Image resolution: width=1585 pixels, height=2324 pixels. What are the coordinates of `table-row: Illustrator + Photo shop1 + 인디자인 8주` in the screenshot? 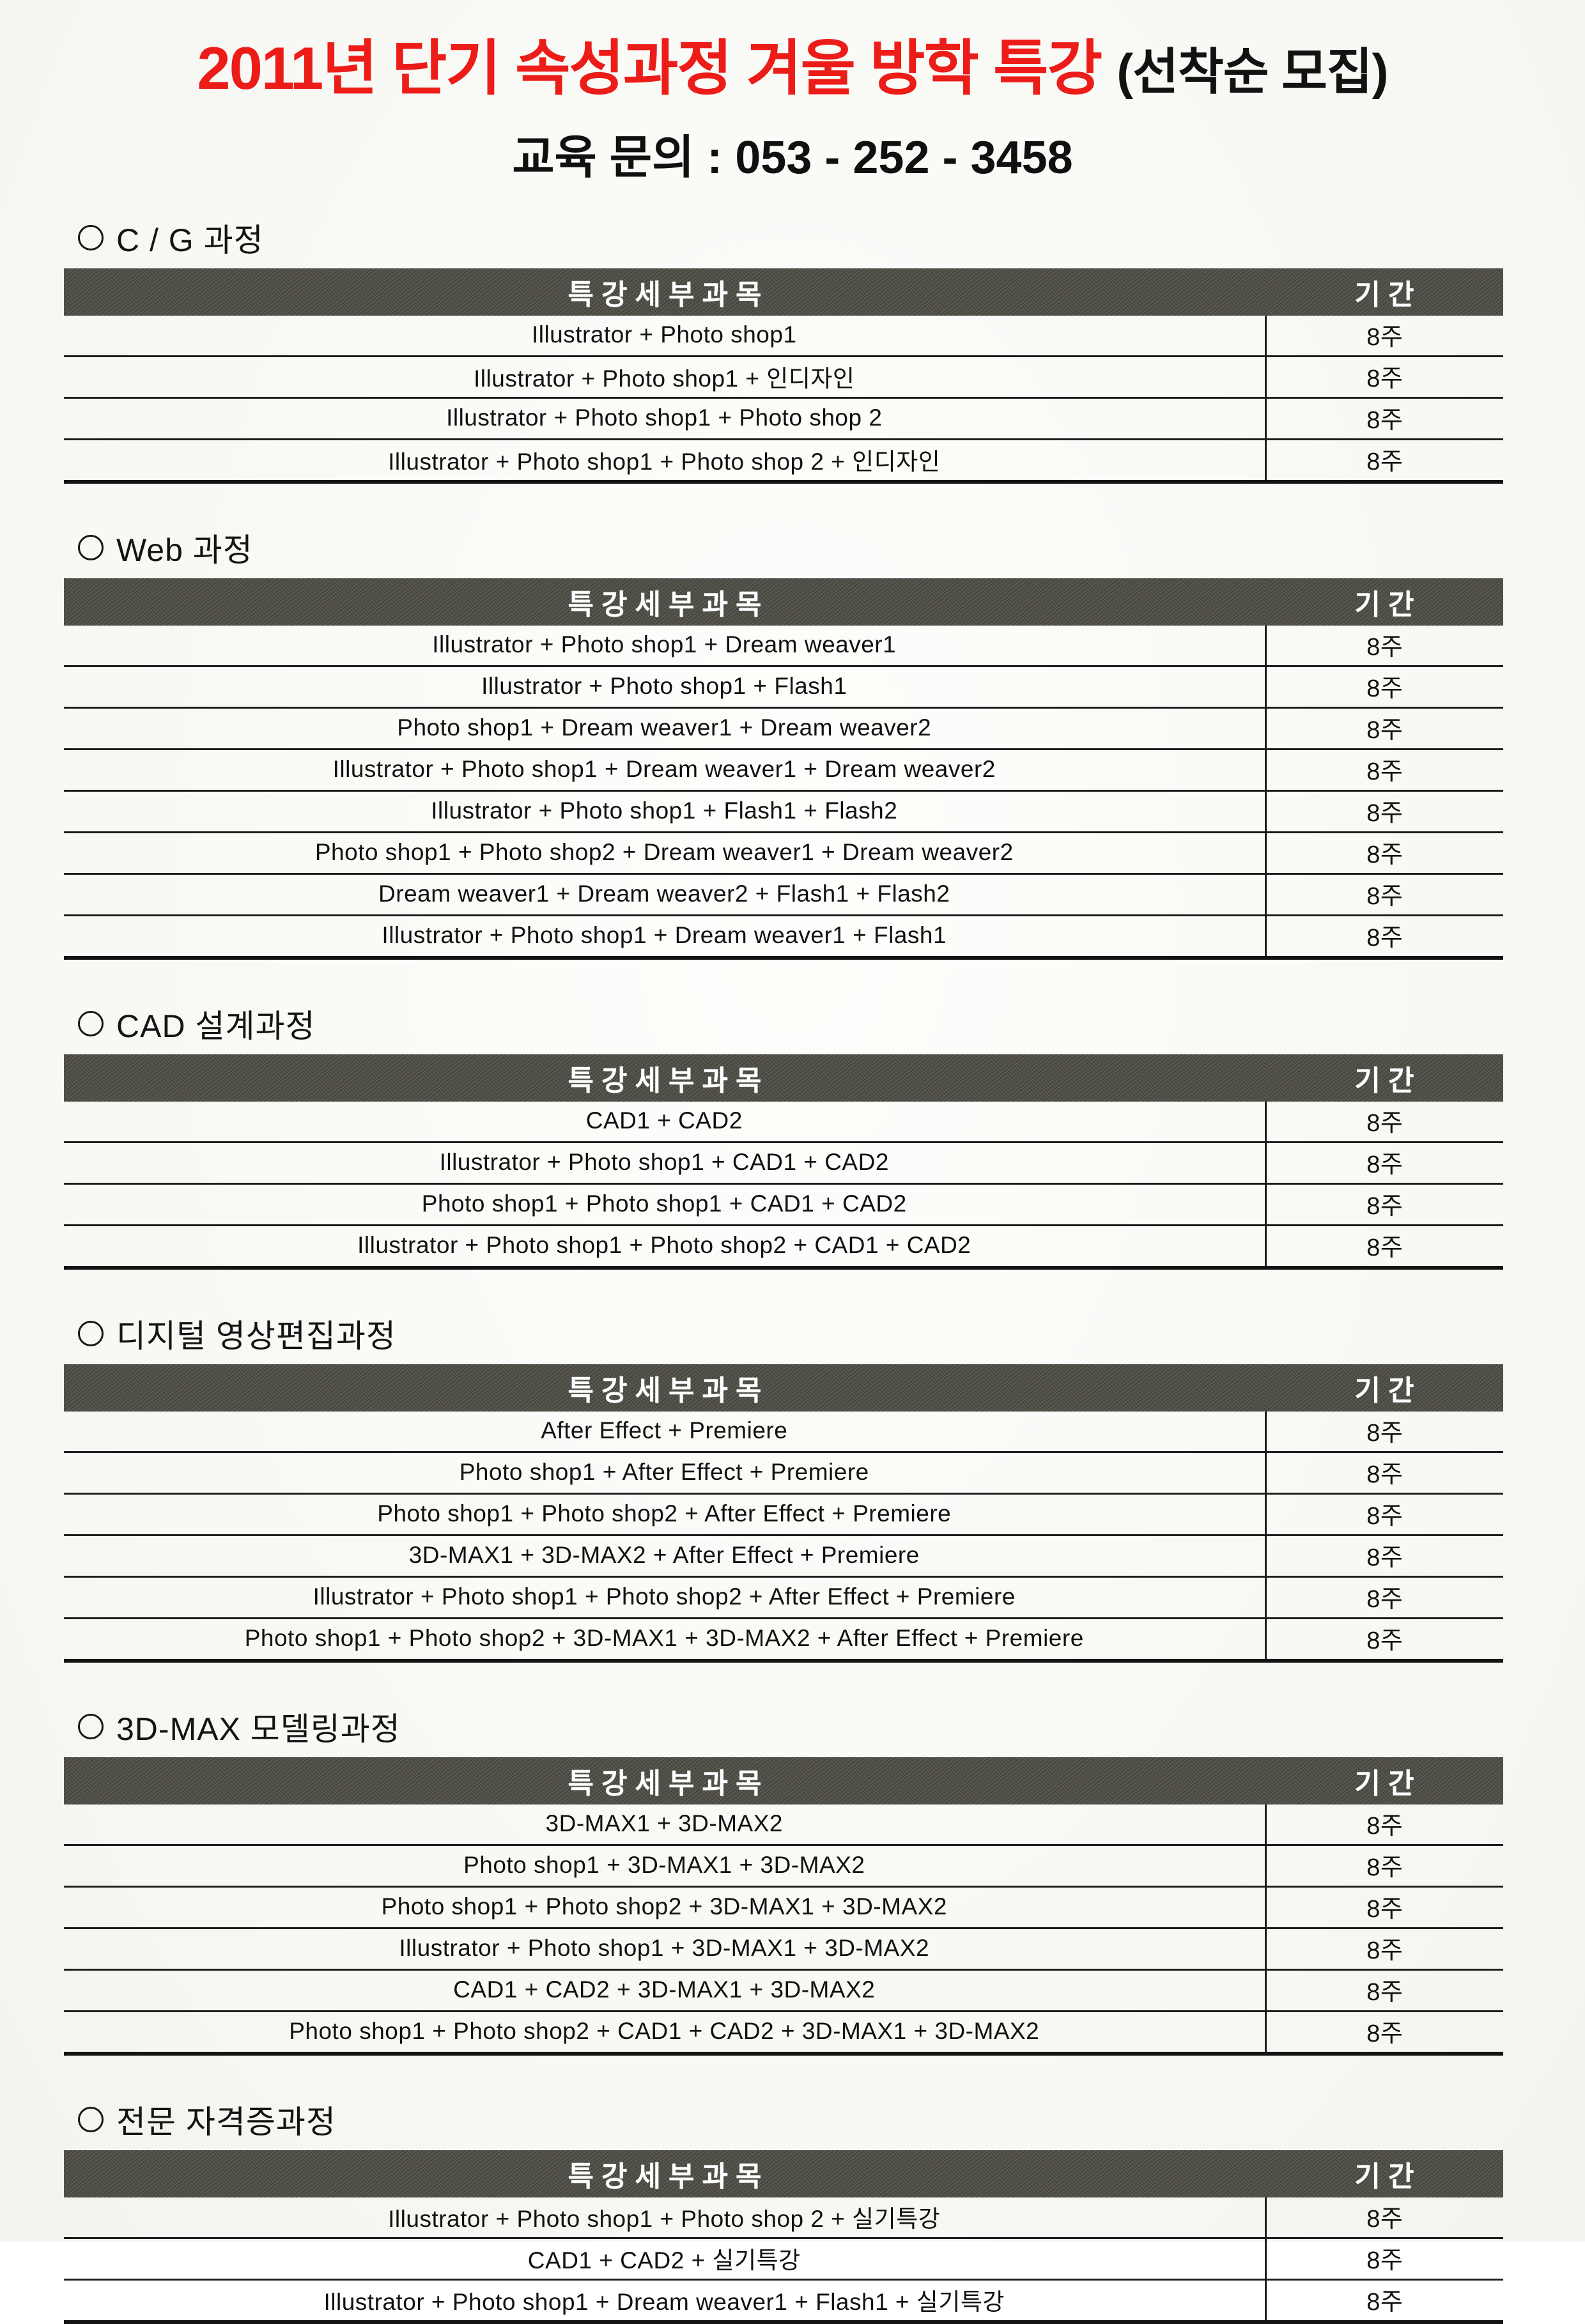 It's located at (784, 376).